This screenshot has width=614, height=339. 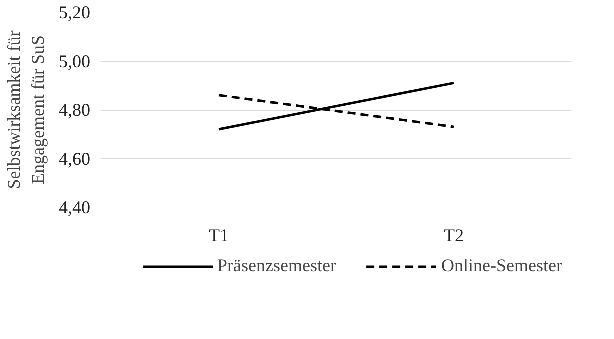 What do you see at coordinates (501, 266) in the screenshot?
I see `legend-label: Online-Semester` at bounding box center [501, 266].